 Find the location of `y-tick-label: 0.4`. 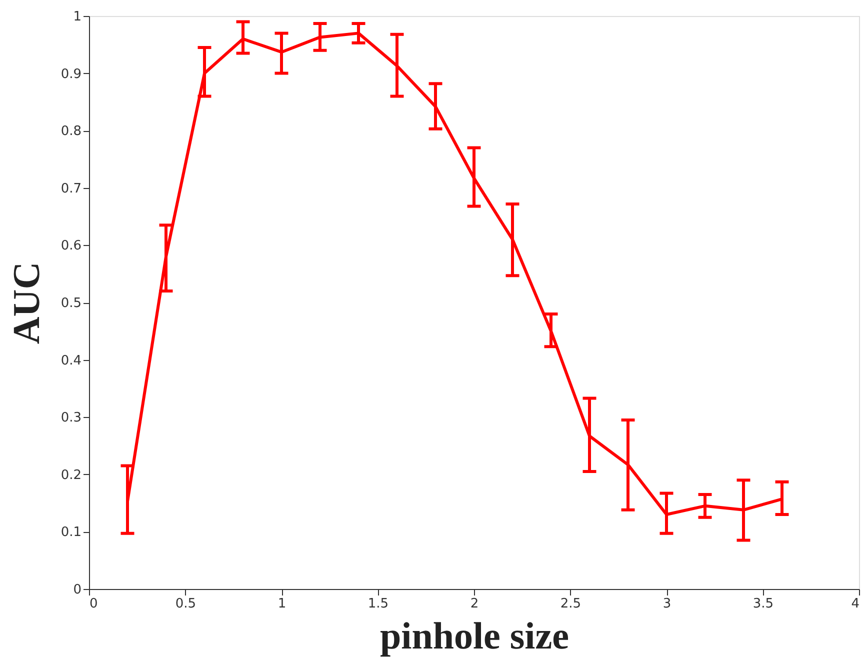

y-tick-label: 0.4 is located at coordinates (71, 360).